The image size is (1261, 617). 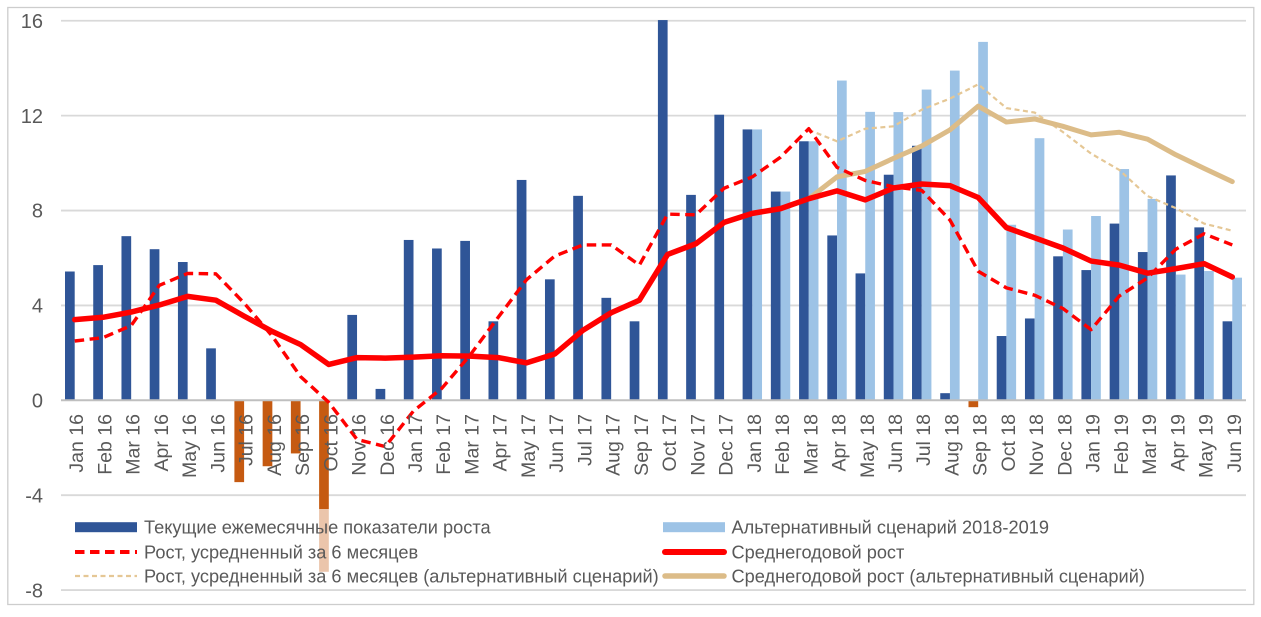 I want to click on svg-text: Oct 18, so click(x=1009, y=442).